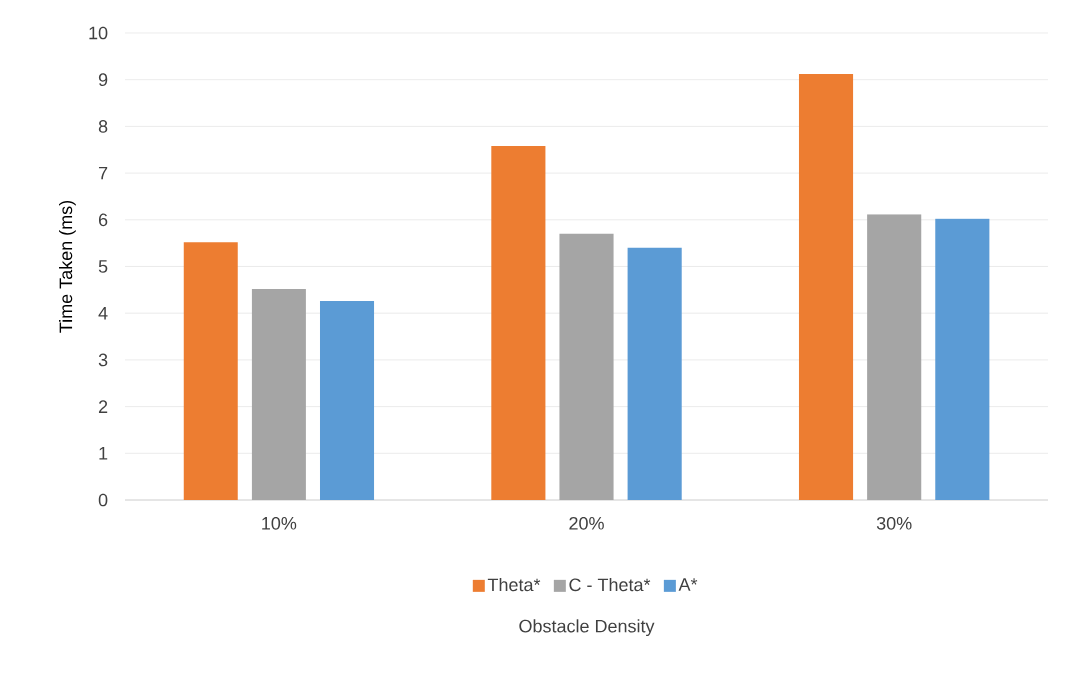 Image resolution: width=1073 pixels, height=679 pixels. Describe the element at coordinates (103, 220) in the screenshot. I see `y-tick-label: 6` at that location.